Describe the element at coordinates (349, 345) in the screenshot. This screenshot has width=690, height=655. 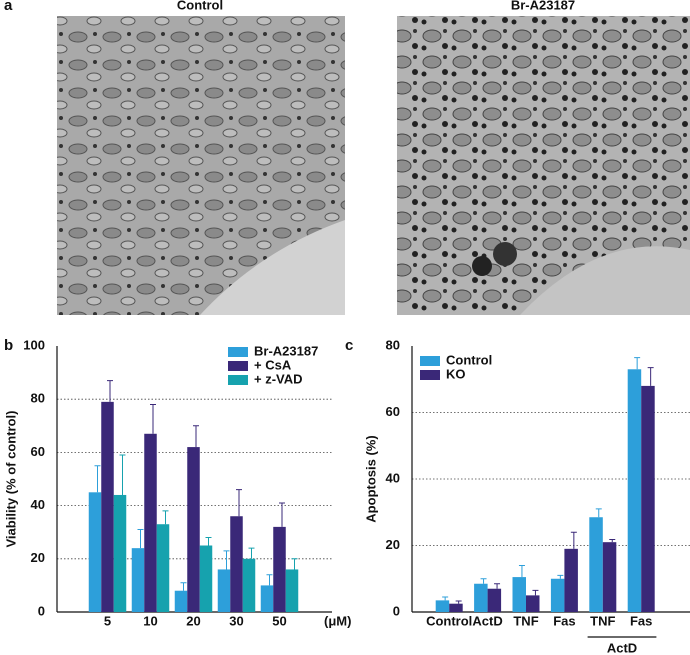
I see `panel-label: c` at that location.